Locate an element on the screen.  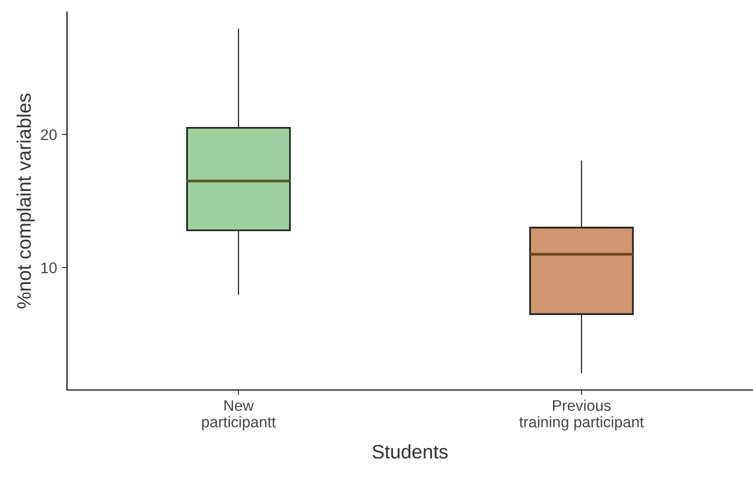
y-axis-title: %not complaint variables is located at coordinates (25, 201).